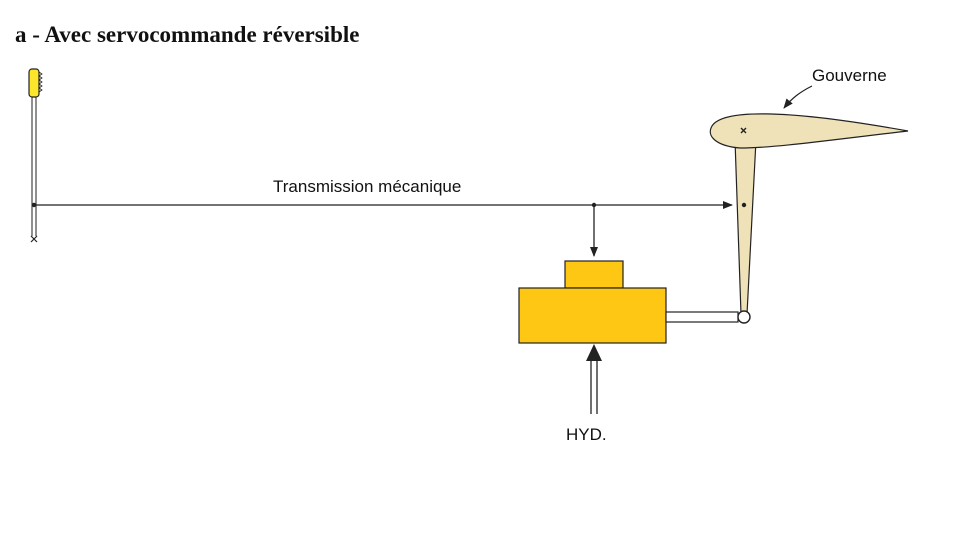  I want to click on hydraulic-supply-arrow, so click(594, 379).